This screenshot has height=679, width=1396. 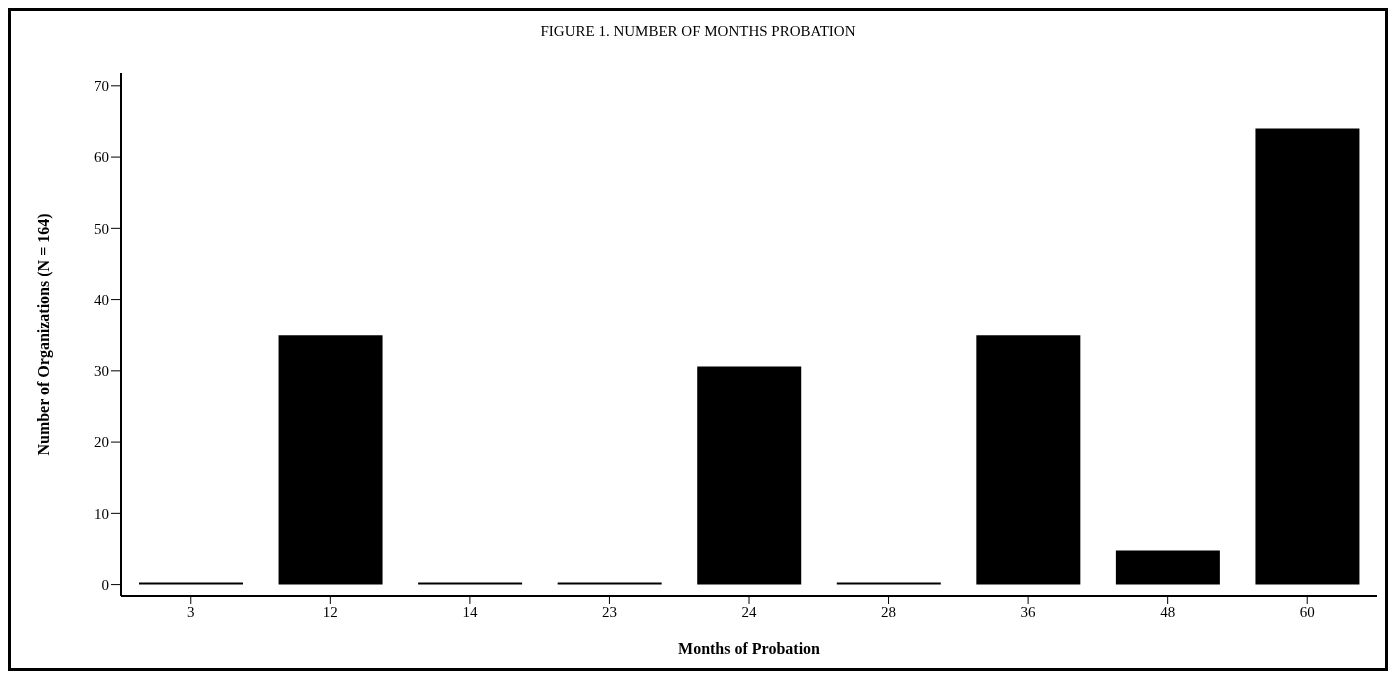 I want to click on x-tick-label: 36, so click(x=1028, y=611).